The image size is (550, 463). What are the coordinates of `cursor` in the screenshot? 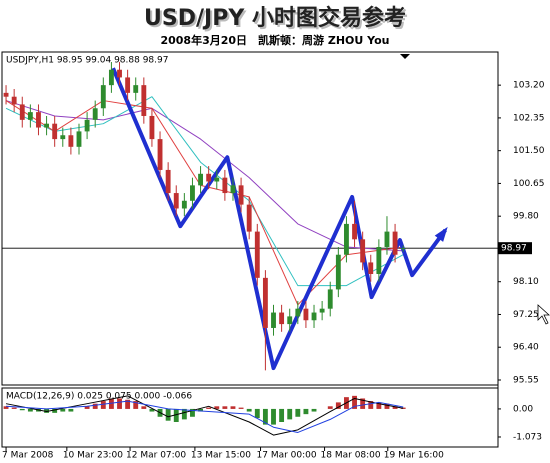 It's located at (543, 314).